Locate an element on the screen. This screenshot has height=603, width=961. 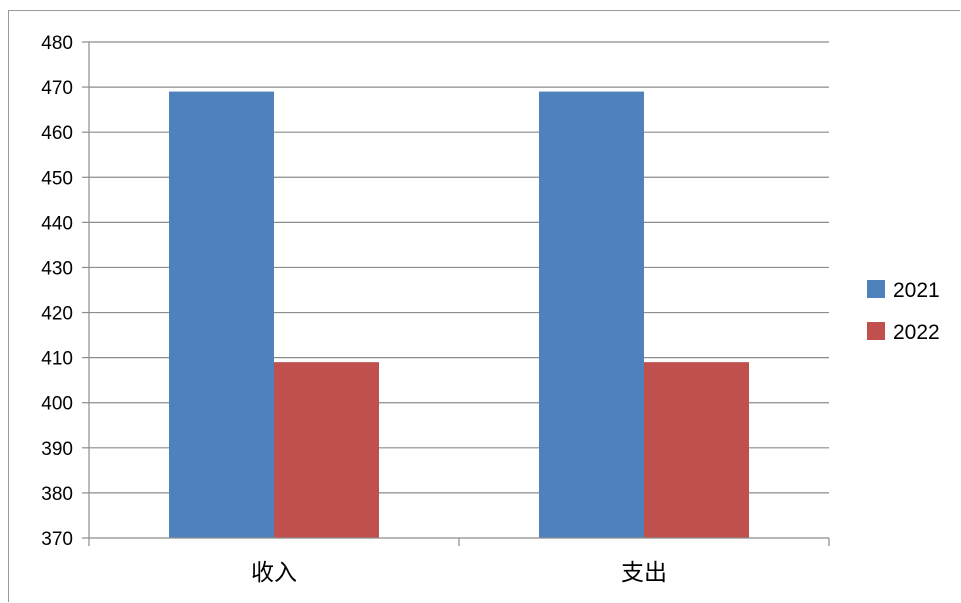
y-tick-label: 450 is located at coordinates (57, 178).